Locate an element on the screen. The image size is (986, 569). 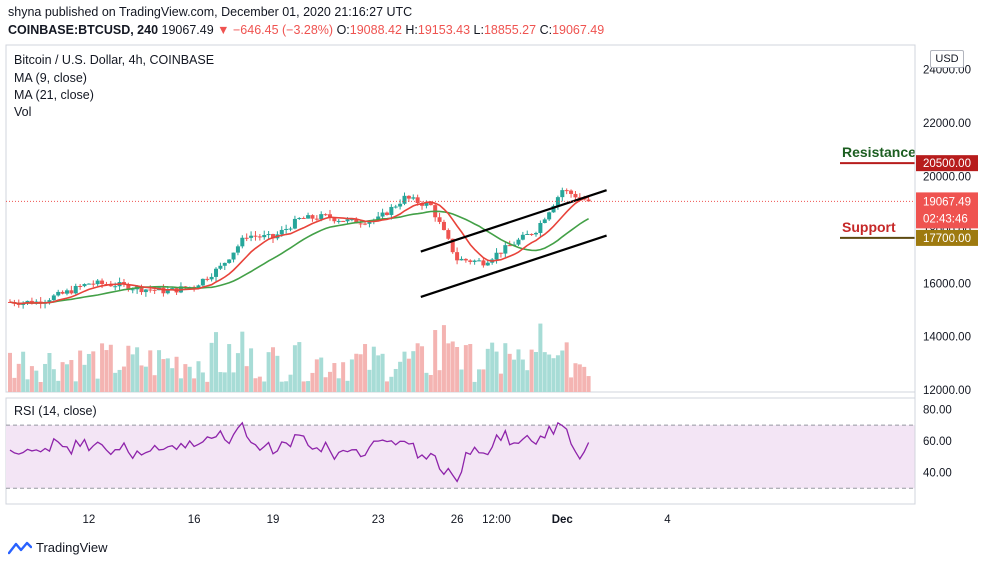
channel-upper-line is located at coordinates (513, 221).